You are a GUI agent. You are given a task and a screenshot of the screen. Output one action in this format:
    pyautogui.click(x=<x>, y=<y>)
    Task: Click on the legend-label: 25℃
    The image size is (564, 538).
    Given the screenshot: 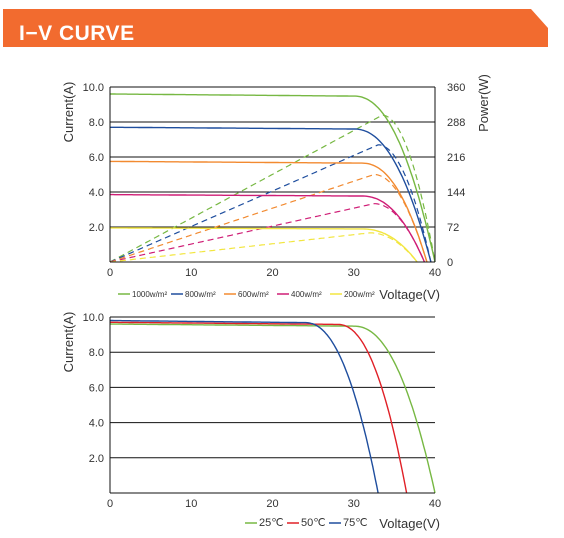 What is the action you would take?
    pyautogui.click(x=271, y=523)
    